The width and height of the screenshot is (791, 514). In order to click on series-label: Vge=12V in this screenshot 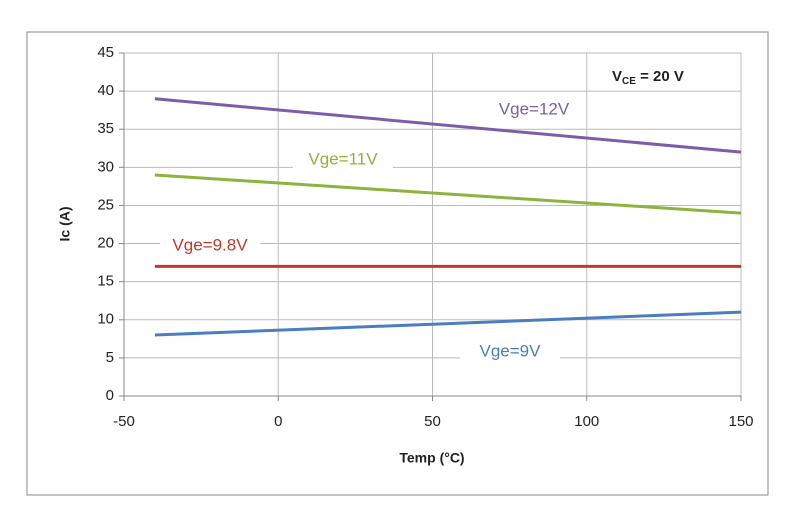, I will do `click(534, 108)`.